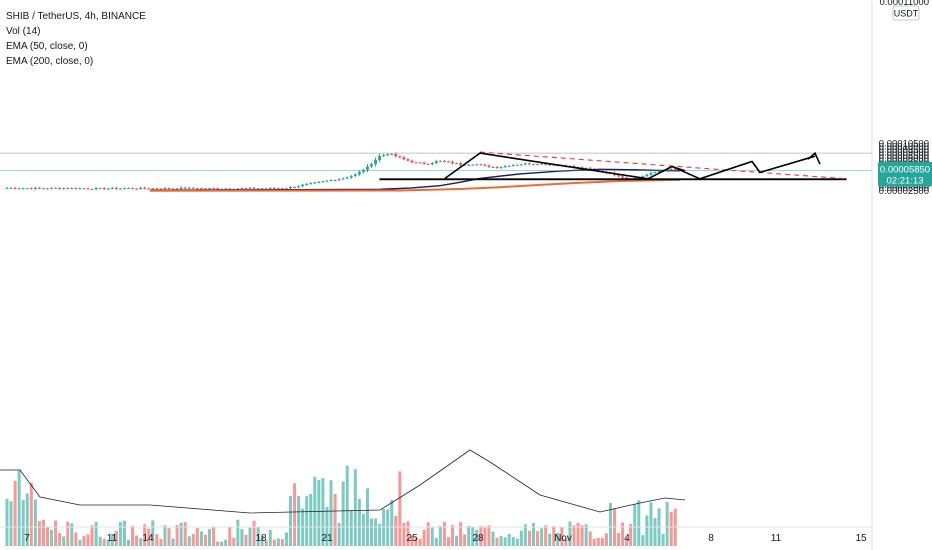 This screenshot has height=550, width=932. What do you see at coordinates (906, 14) in the screenshot?
I see `currency-label: USDT` at bounding box center [906, 14].